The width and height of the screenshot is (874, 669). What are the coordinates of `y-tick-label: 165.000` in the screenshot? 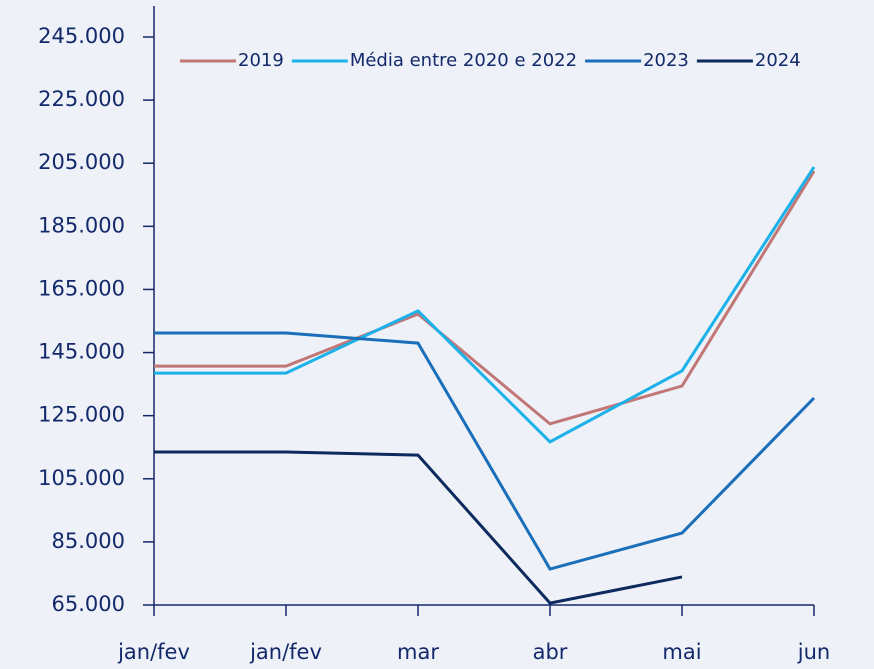 It's located at (81, 288).